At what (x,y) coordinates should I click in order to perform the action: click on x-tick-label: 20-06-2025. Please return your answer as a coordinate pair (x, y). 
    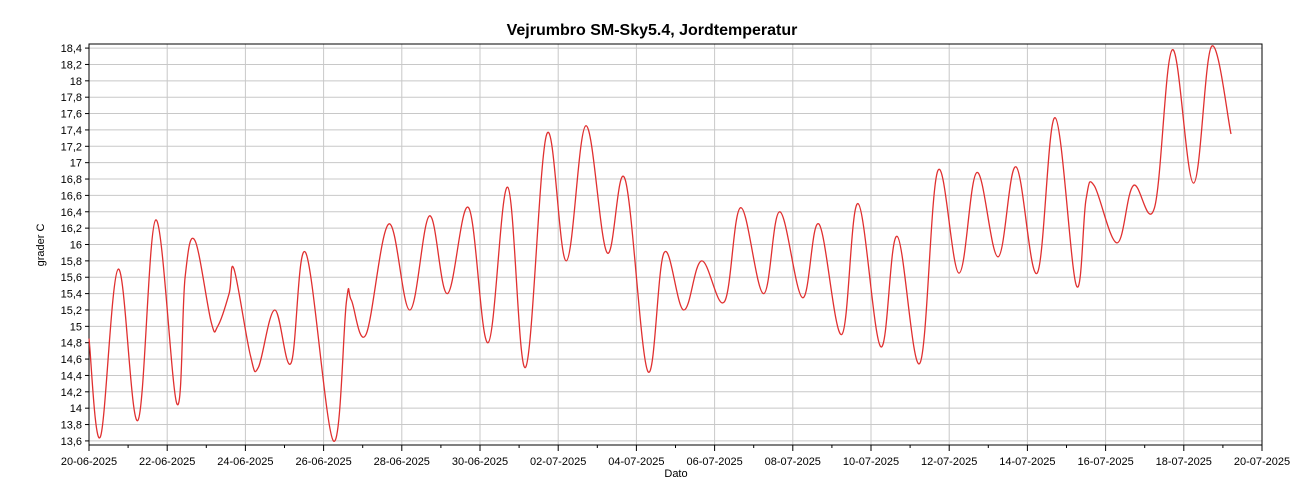
    Looking at the image, I should click on (89, 462).